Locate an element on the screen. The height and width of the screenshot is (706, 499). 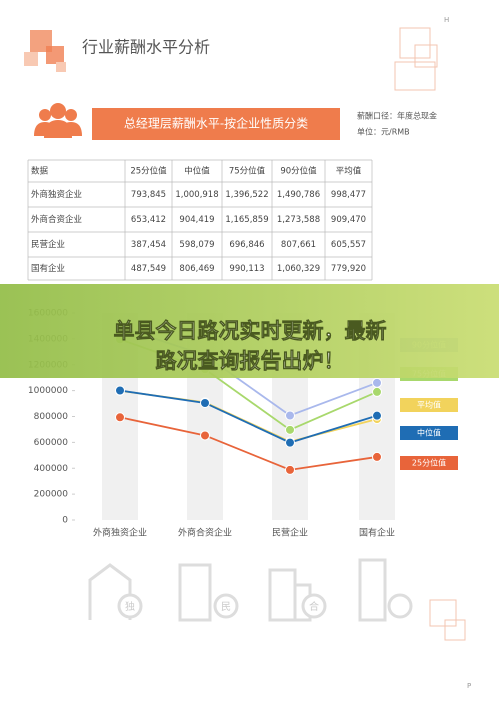
banner is located at coordinates (249, 331).